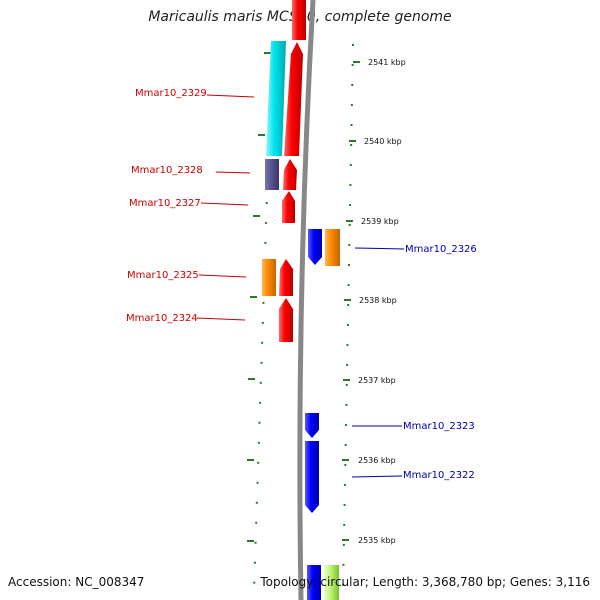 The height and width of the screenshot is (600, 600). Describe the element at coordinates (377, 540) in the screenshot. I see `scale-label: 2535 kbp` at that location.